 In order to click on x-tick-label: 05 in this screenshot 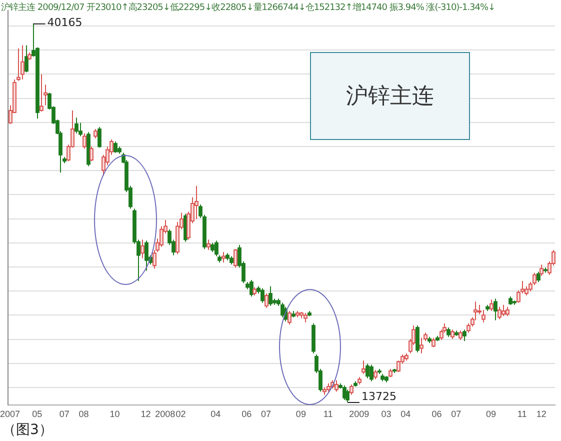, I will do `click(37, 414)`.